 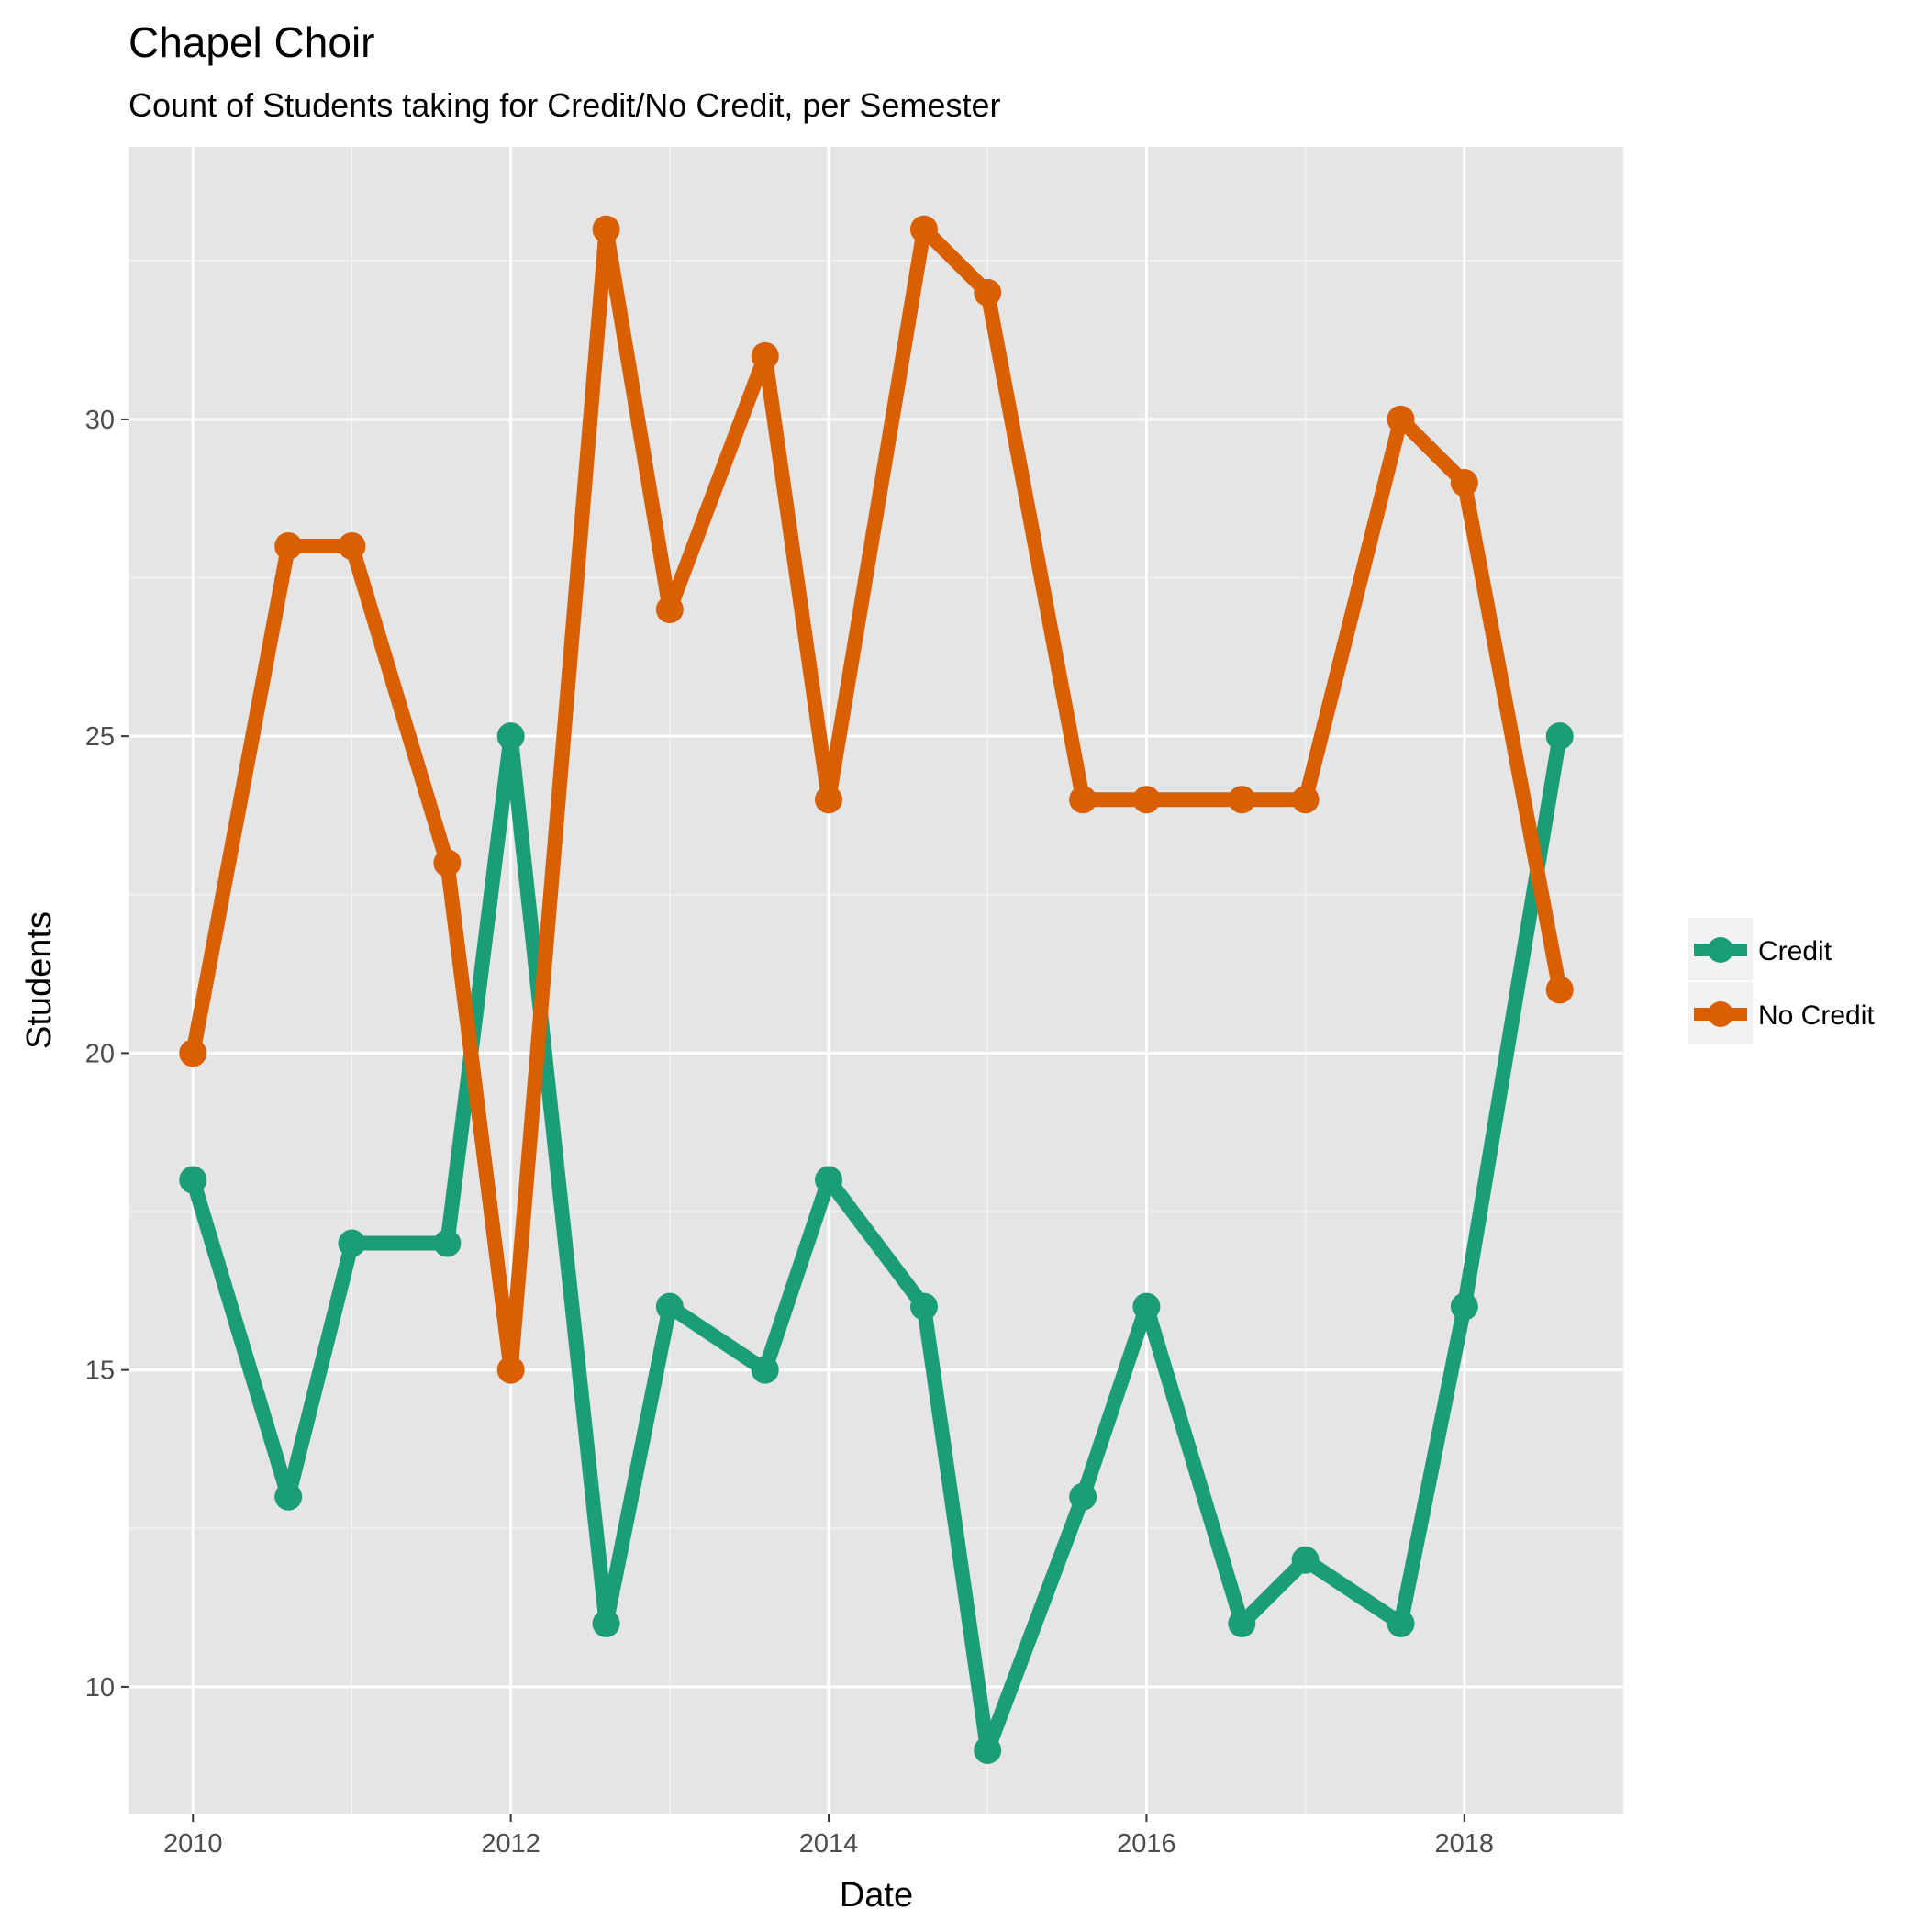 I want to click on x-axis-label: Date, so click(x=876, y=1895).